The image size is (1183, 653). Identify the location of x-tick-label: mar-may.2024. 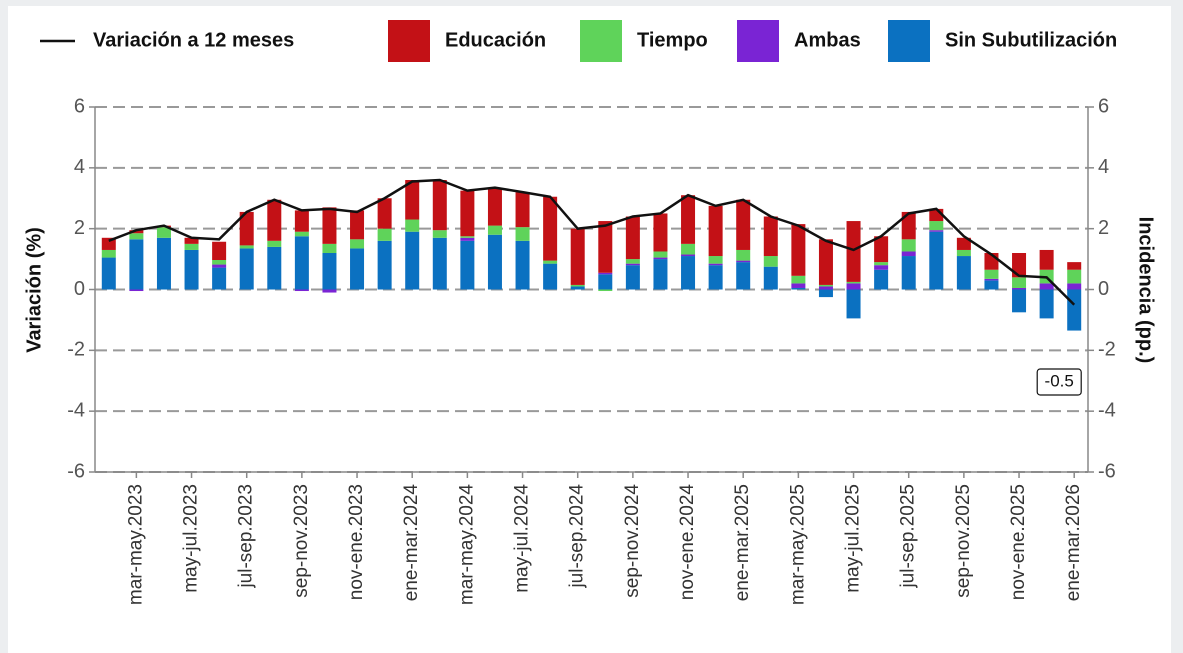
(466, 545).